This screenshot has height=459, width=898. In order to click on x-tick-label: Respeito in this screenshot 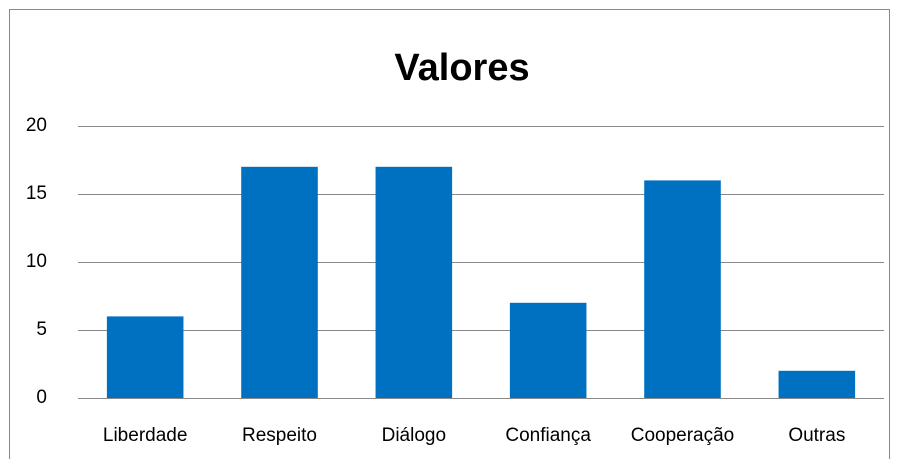, I will do `click(279, 435)`.